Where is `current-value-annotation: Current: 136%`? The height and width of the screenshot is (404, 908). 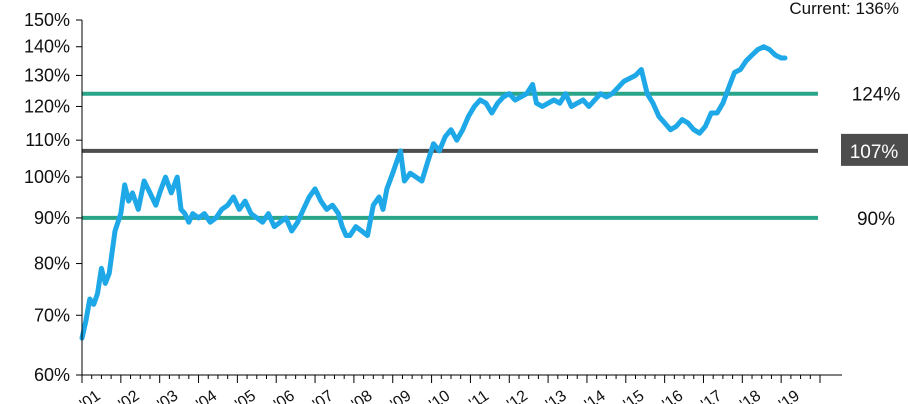 current-value-annotation: Current: 136% is located at coordinates (844, 9).